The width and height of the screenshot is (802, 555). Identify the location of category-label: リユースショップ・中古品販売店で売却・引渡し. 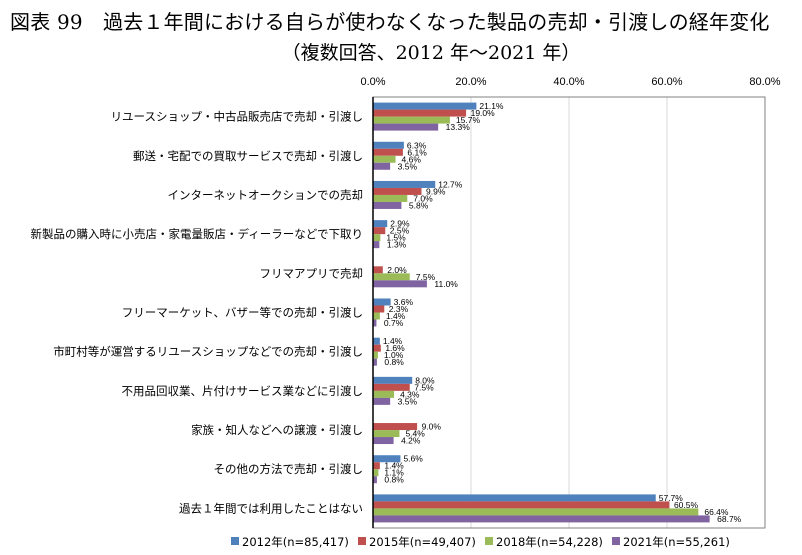
(237, 117).